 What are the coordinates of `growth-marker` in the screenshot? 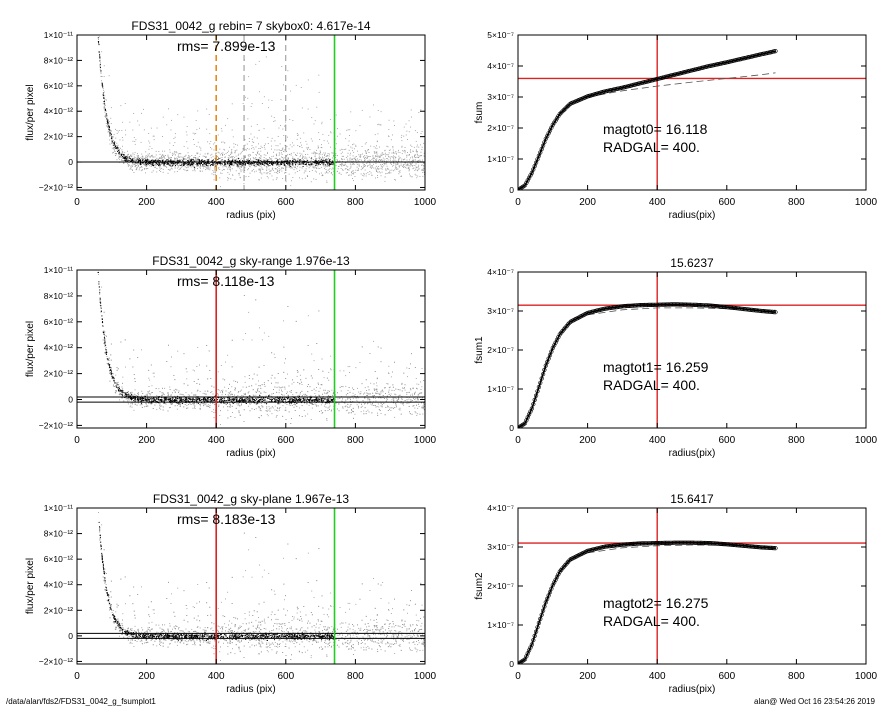 It's located at (526, 182).